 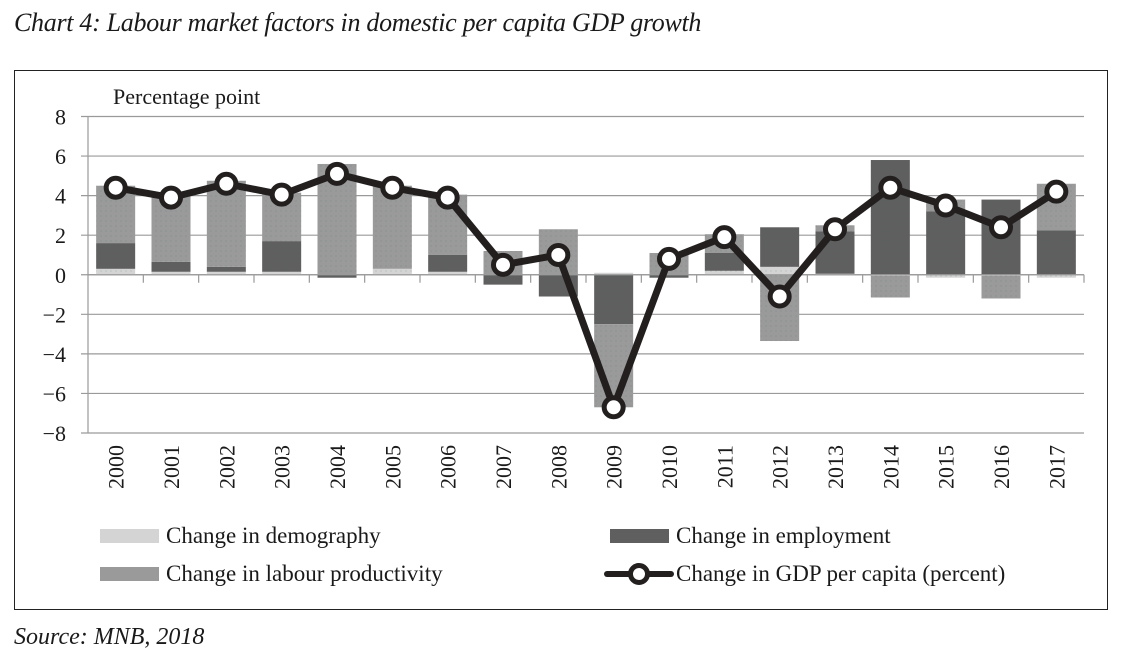 What do you see at coordinates (109, 637) in the screenshot?
I see `source-note: Source: MNB, 2018` at bounding box center [109, 637].